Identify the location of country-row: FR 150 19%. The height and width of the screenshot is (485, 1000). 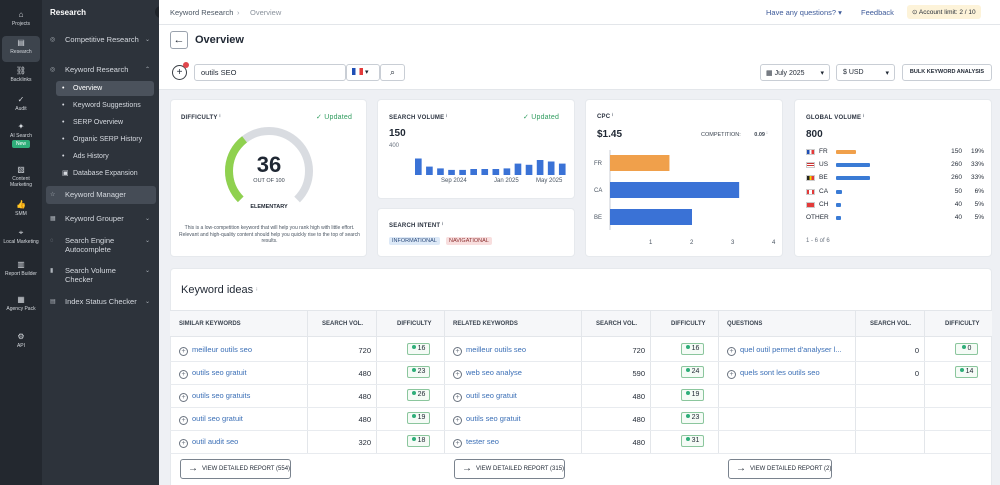
(896, 152).